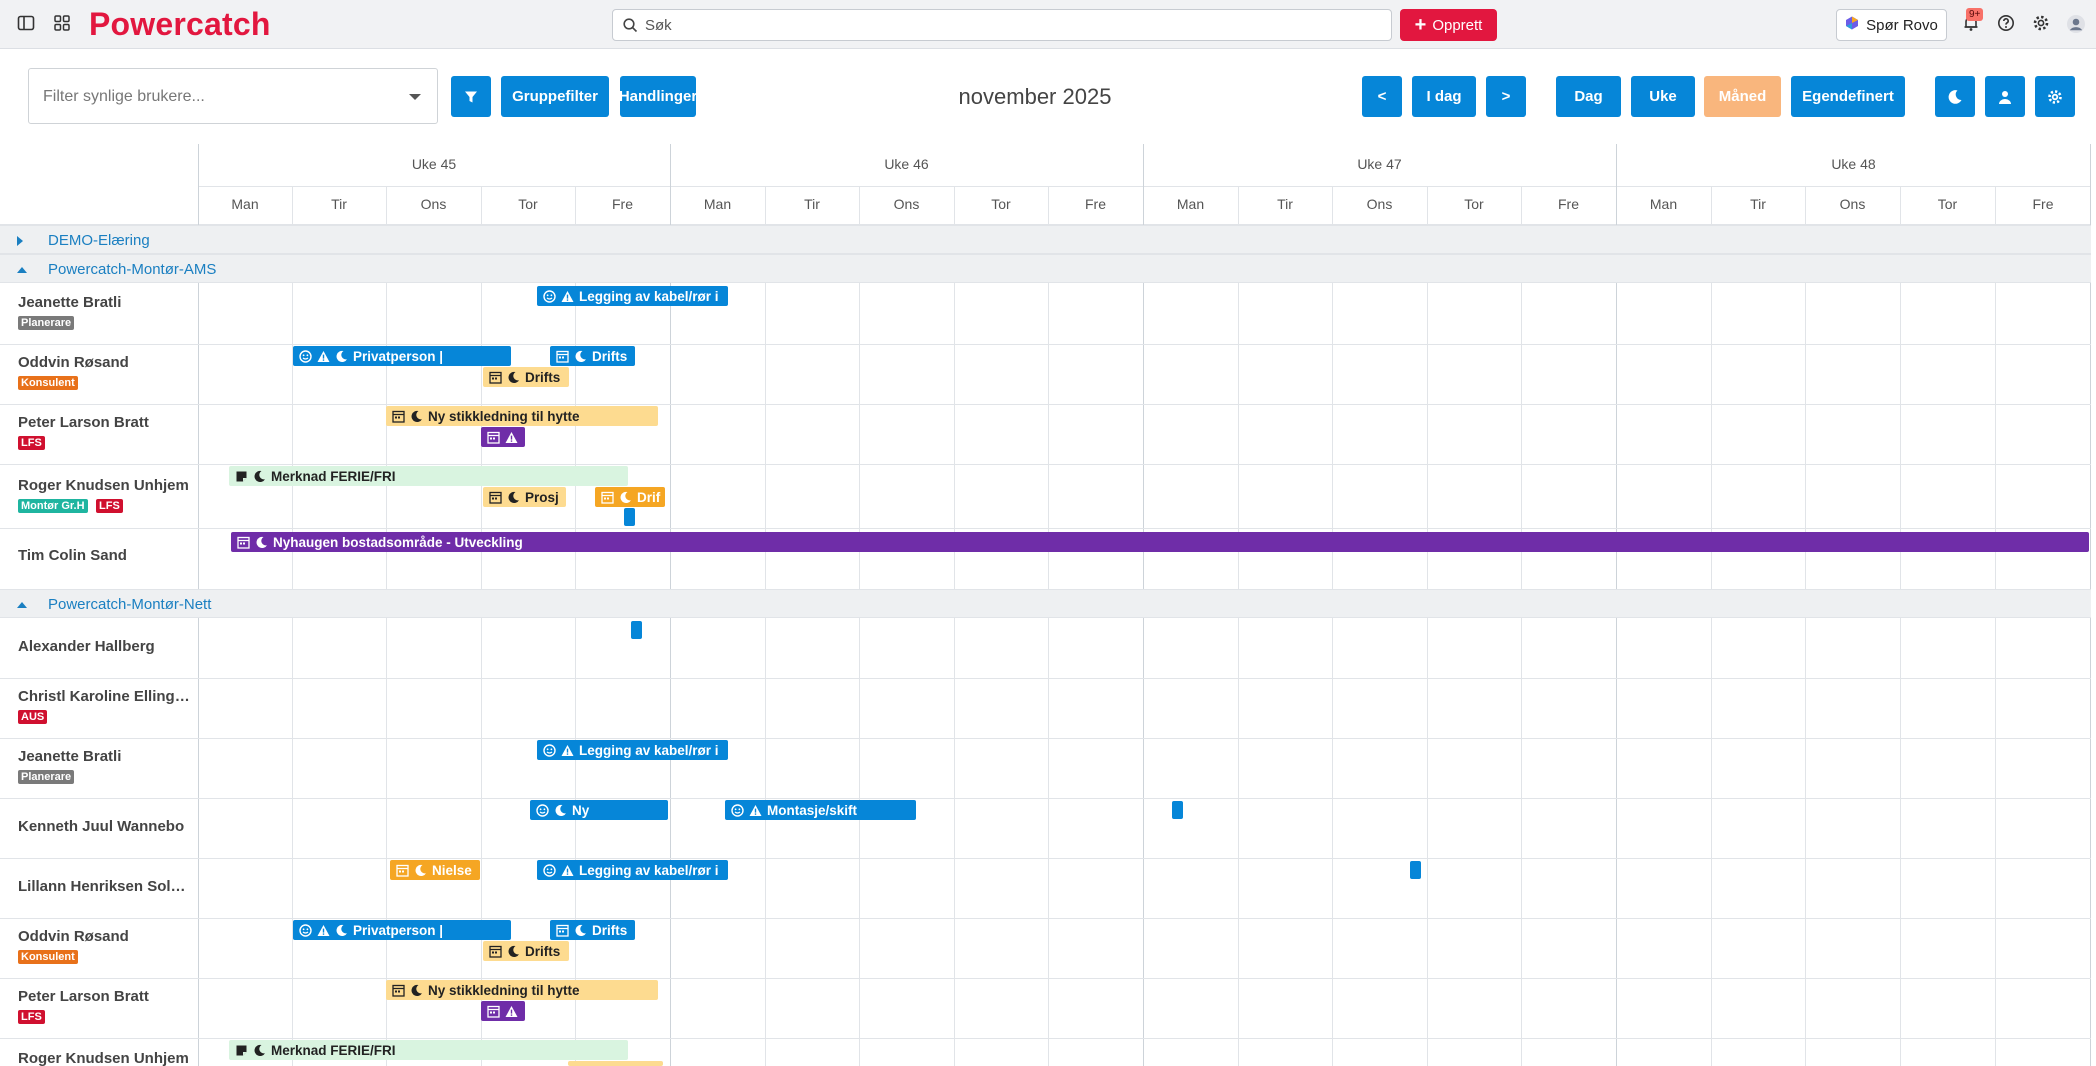  What do you see at coordinates (2076, 24) in the screenshot?
I see `user-avatar-icon` at bounding box center [2076, 24].